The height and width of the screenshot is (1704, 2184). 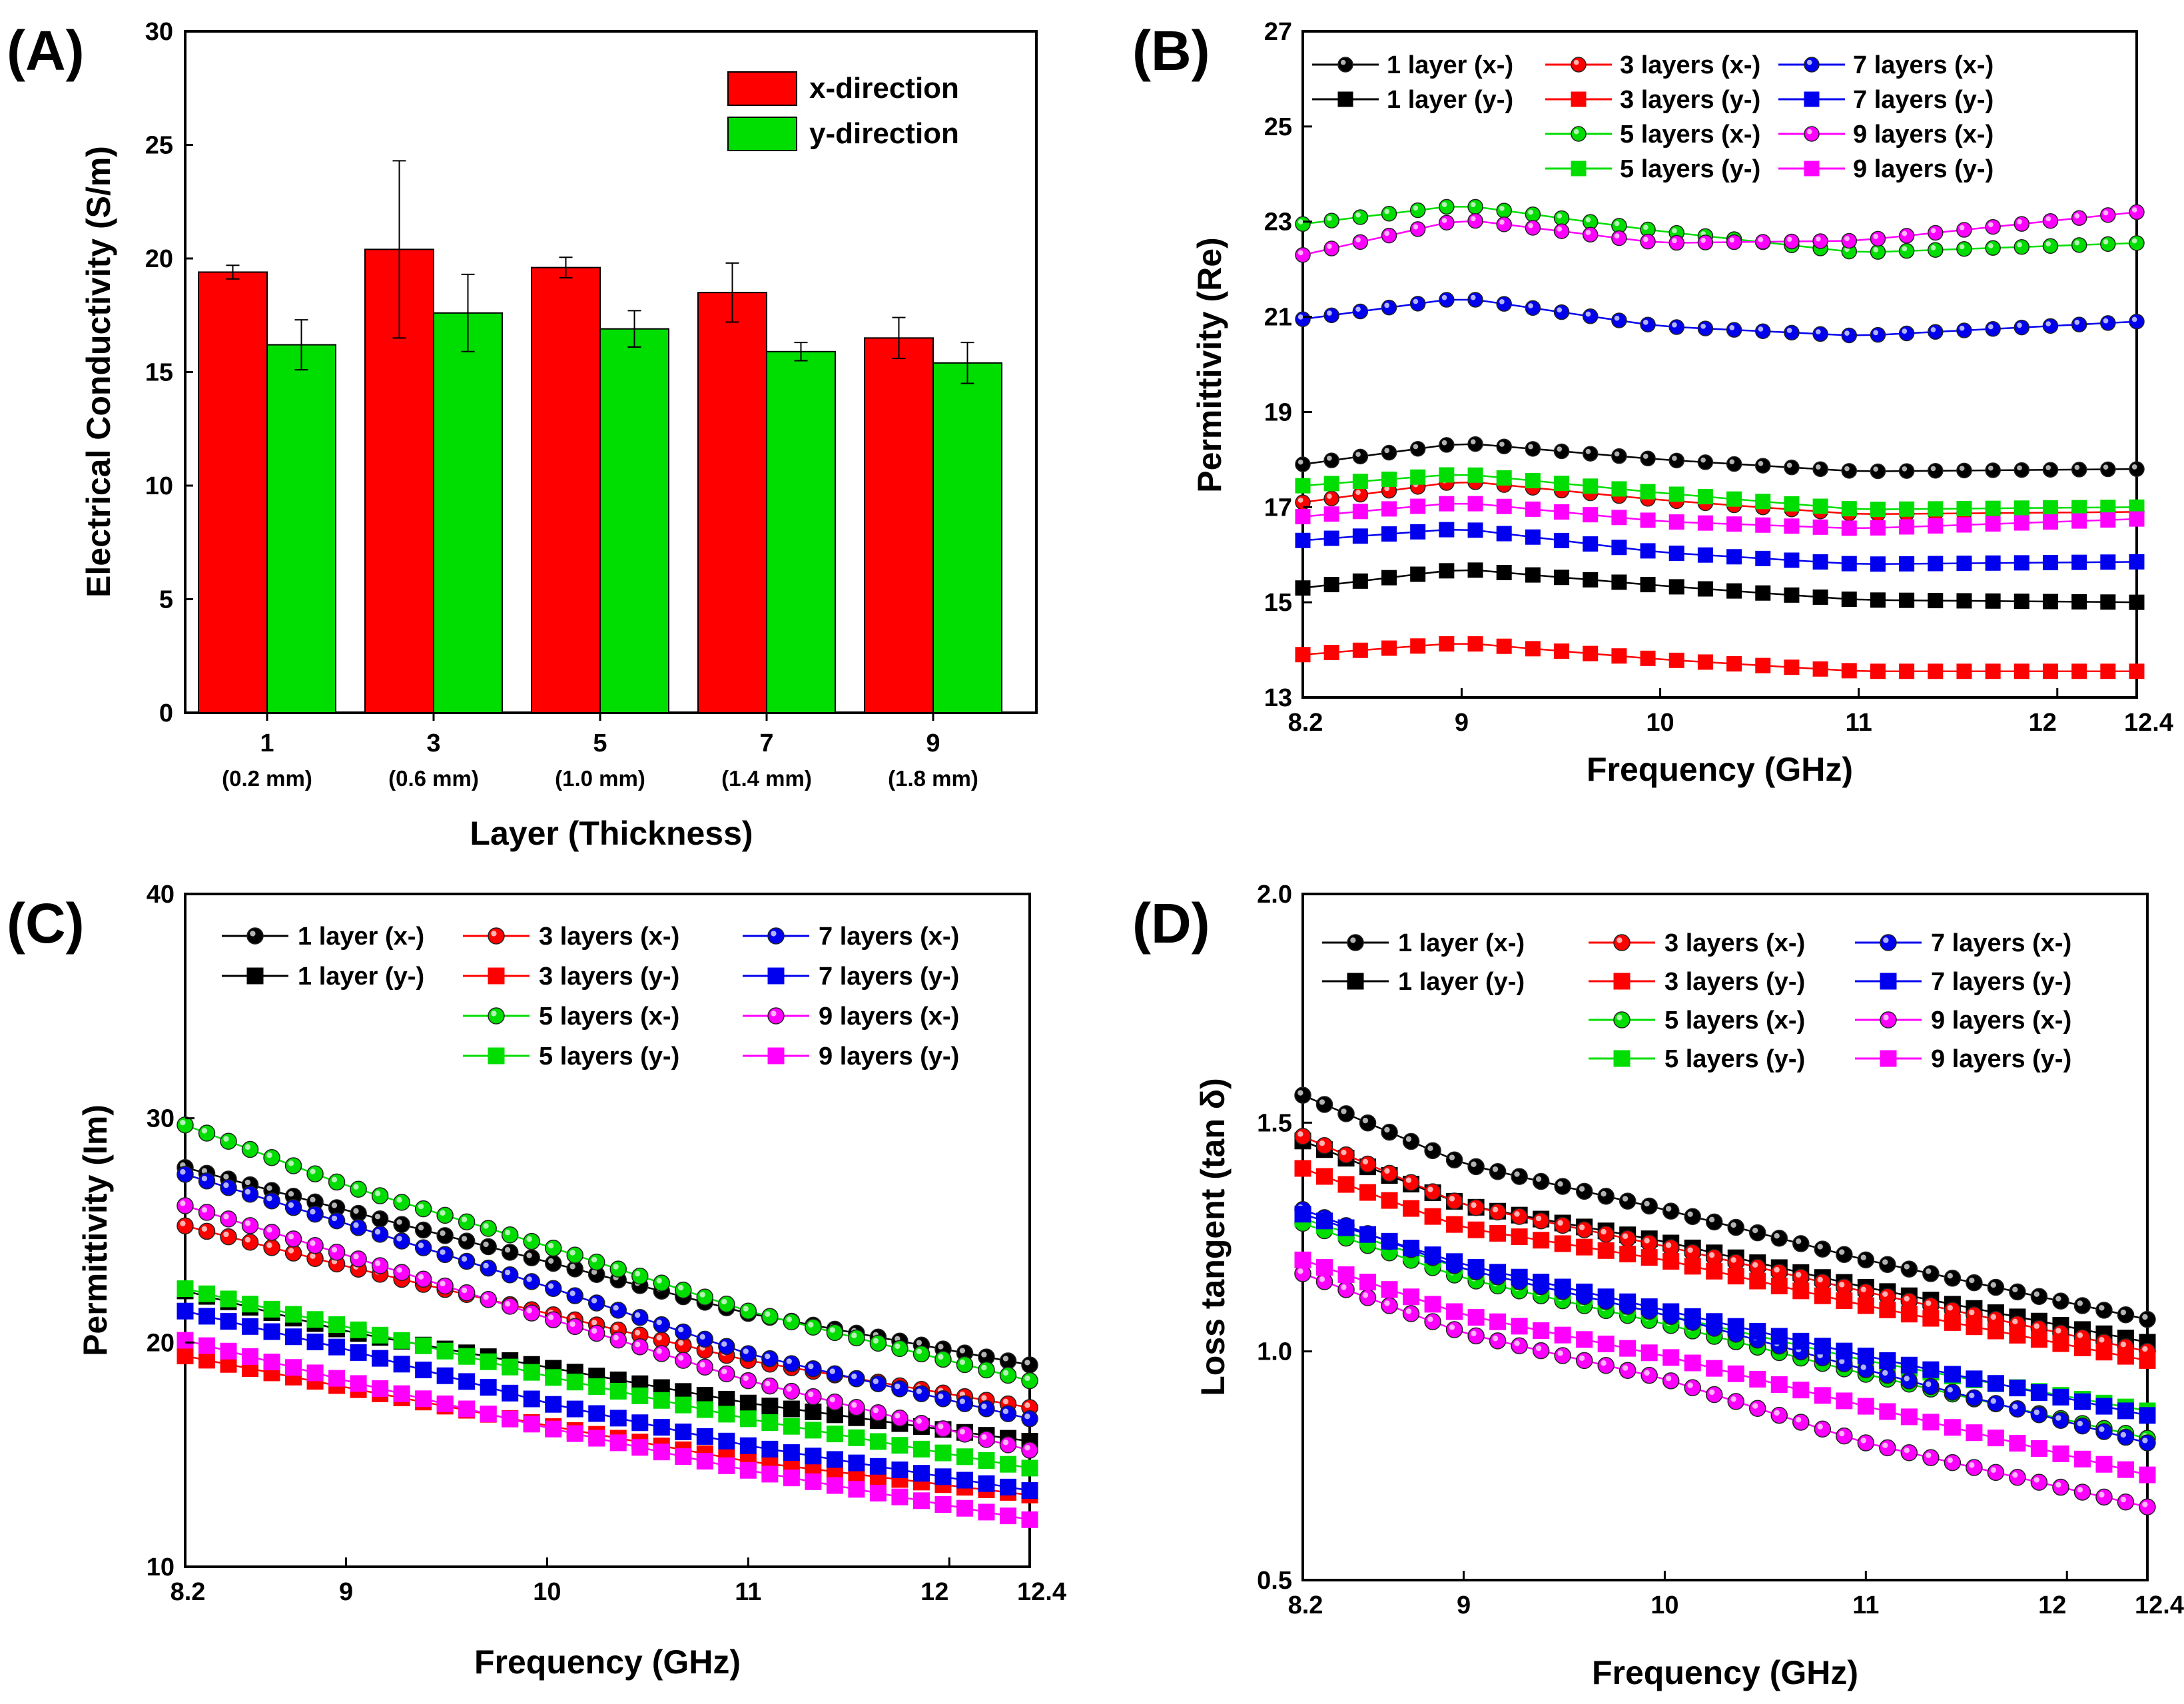 I want to click on y-tick-label: 5, so click(x=166, y=600).